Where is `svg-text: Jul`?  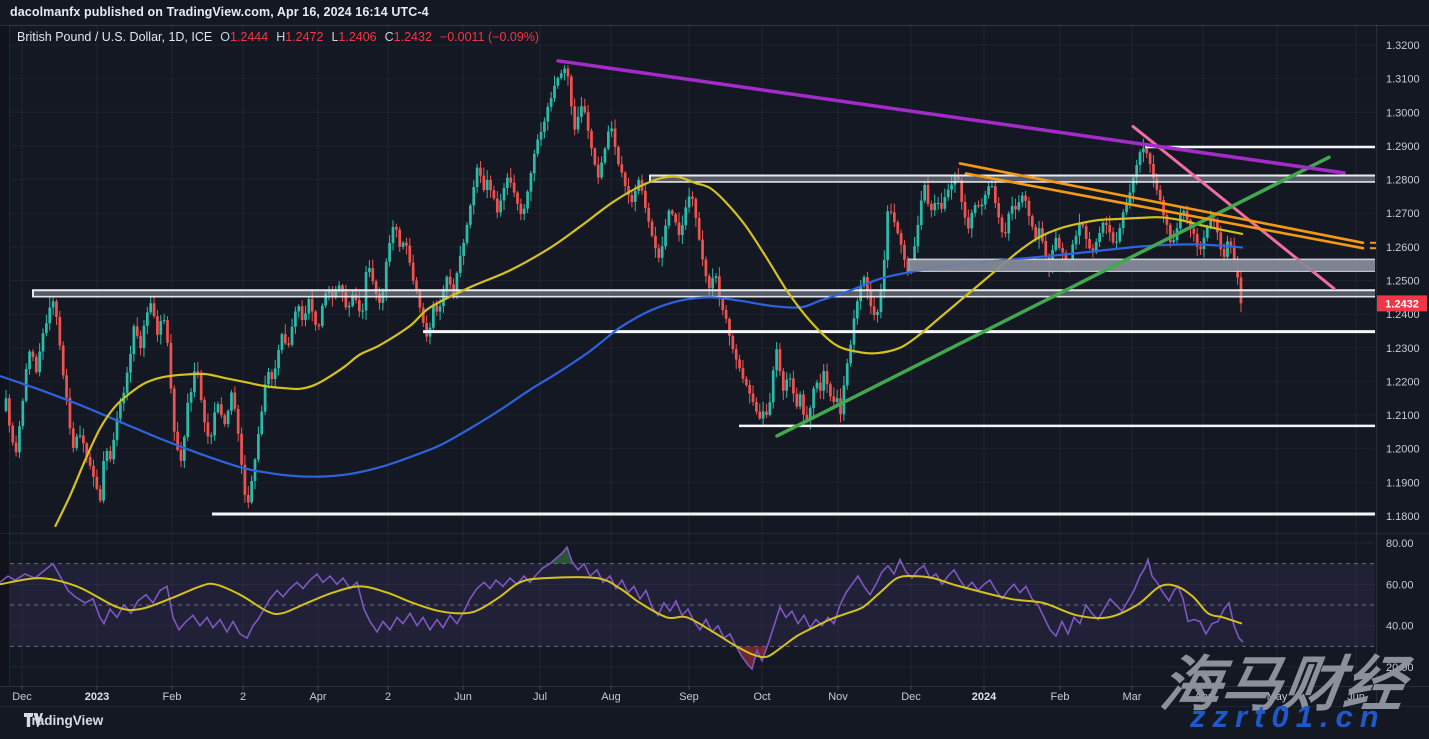
svg-text: Jul is located at coordinates (540, 697).